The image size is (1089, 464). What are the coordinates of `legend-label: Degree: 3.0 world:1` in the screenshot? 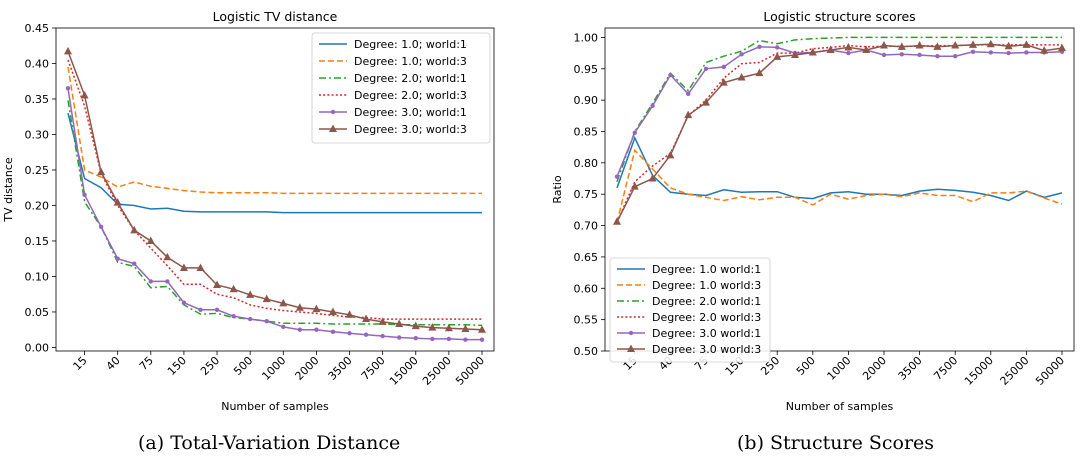 It's located at (706, 333).